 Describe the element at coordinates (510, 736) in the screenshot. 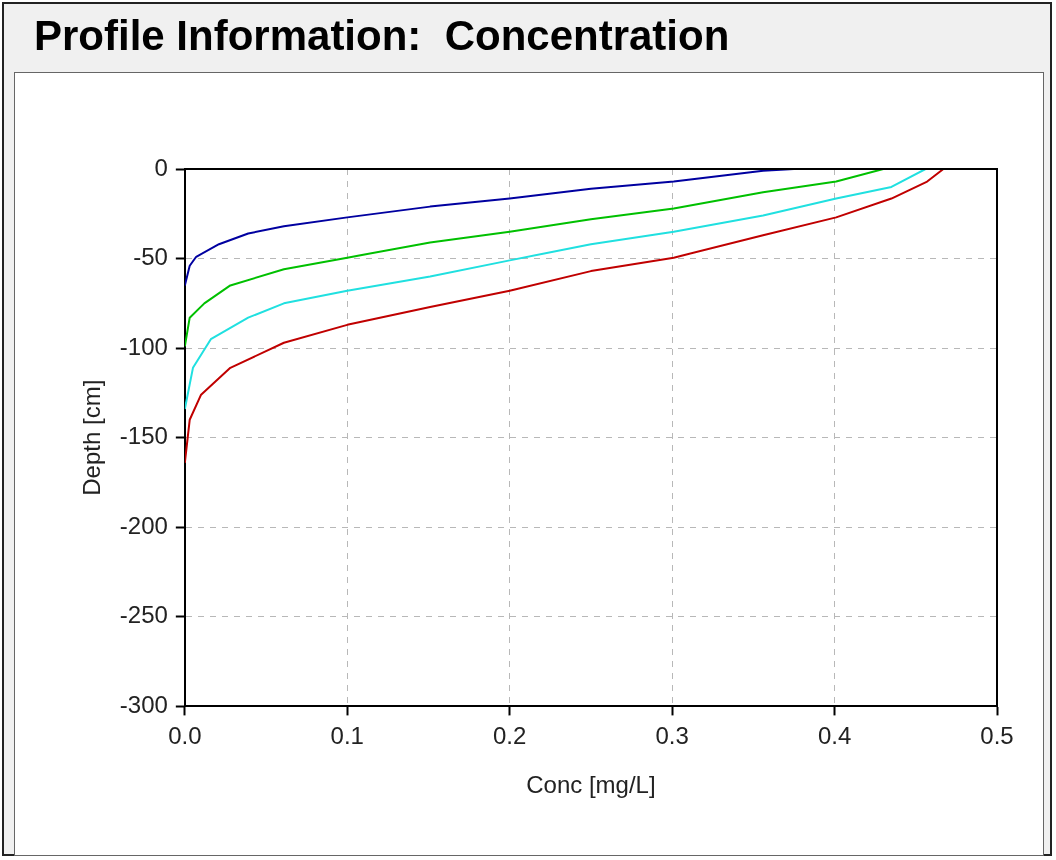

I see `x-tick-label: 0.2` at that location.